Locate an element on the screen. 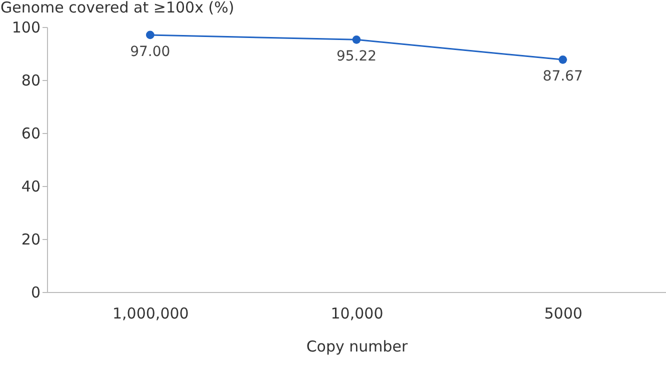  x-tick-label: 1,000,000 is located at coordinates (150, 313).